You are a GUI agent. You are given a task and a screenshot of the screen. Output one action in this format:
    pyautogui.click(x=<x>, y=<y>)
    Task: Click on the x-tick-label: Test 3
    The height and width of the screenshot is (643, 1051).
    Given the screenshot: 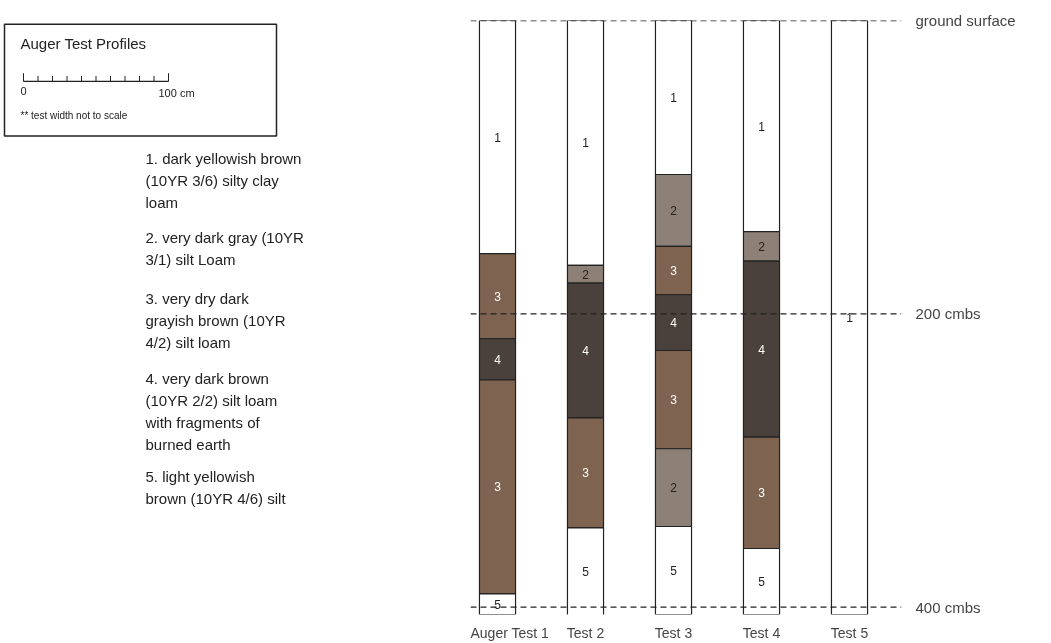 What is the action you would take?
    pyautogui.click(x=673, y=632)
    